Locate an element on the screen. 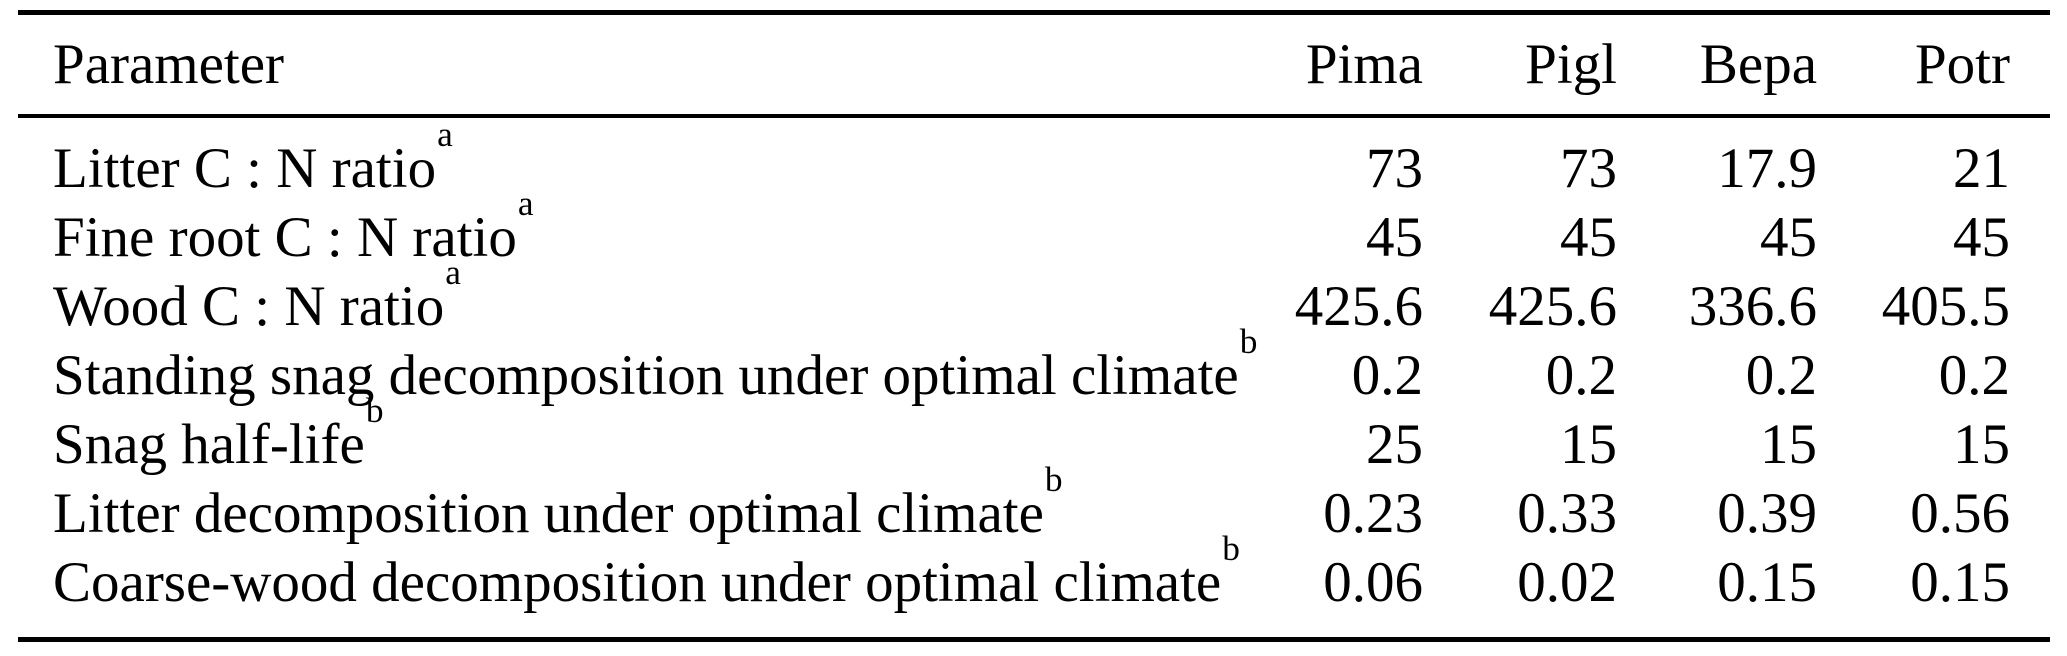  col-header-potr: Potr is located at coordinates (1933, 65).